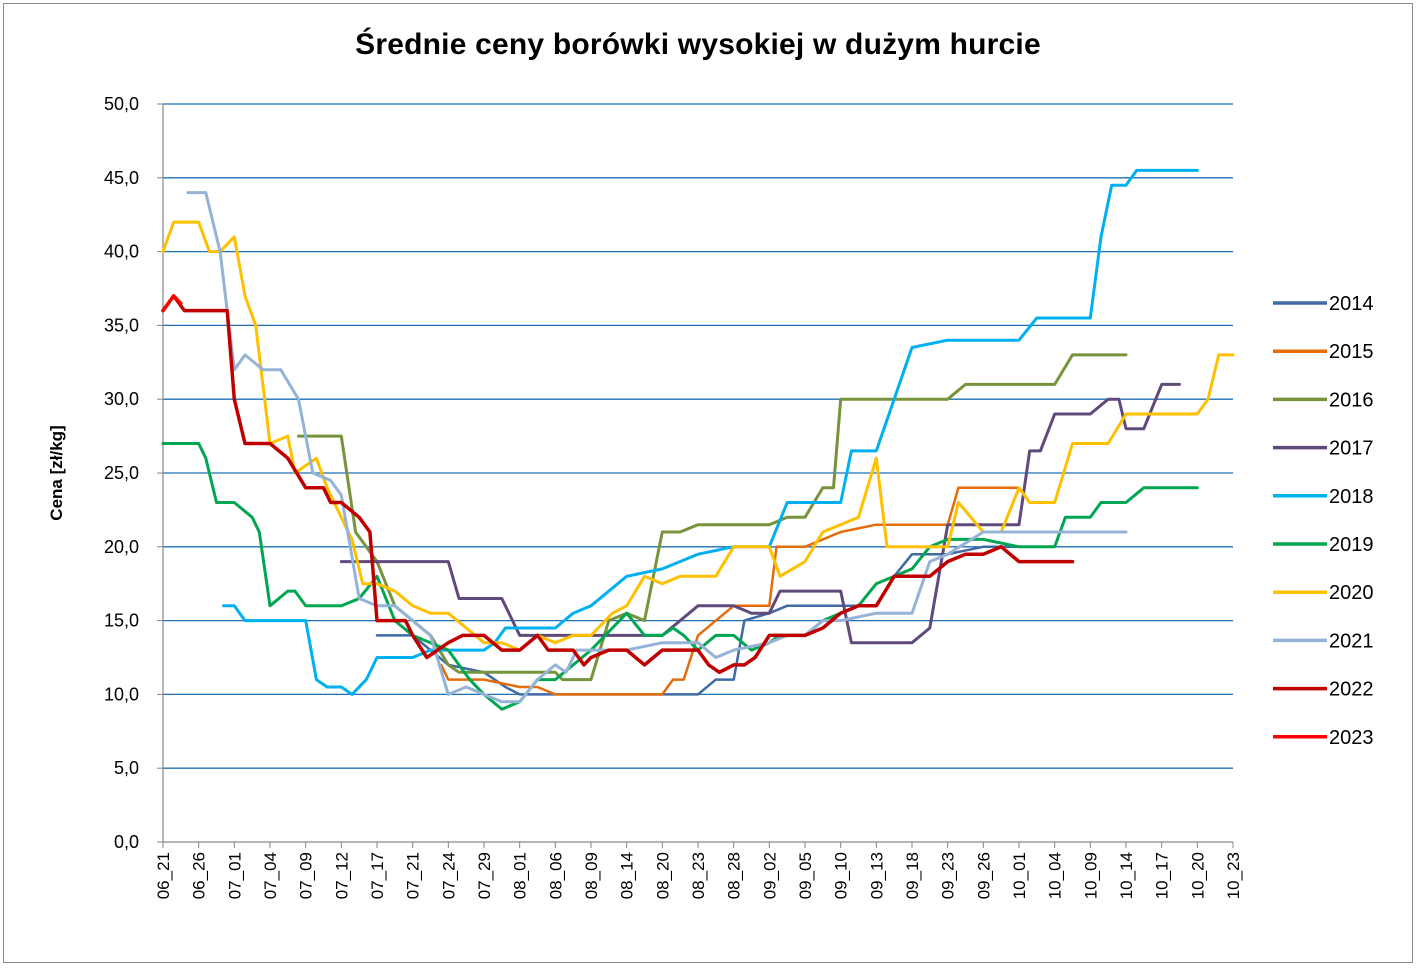 Image resolution: width=1418 pixels, height=968 pixels. Describe the element at coordinates (876, 875) in the screenshot. I see `x-tick-label: 09_13` at that location.